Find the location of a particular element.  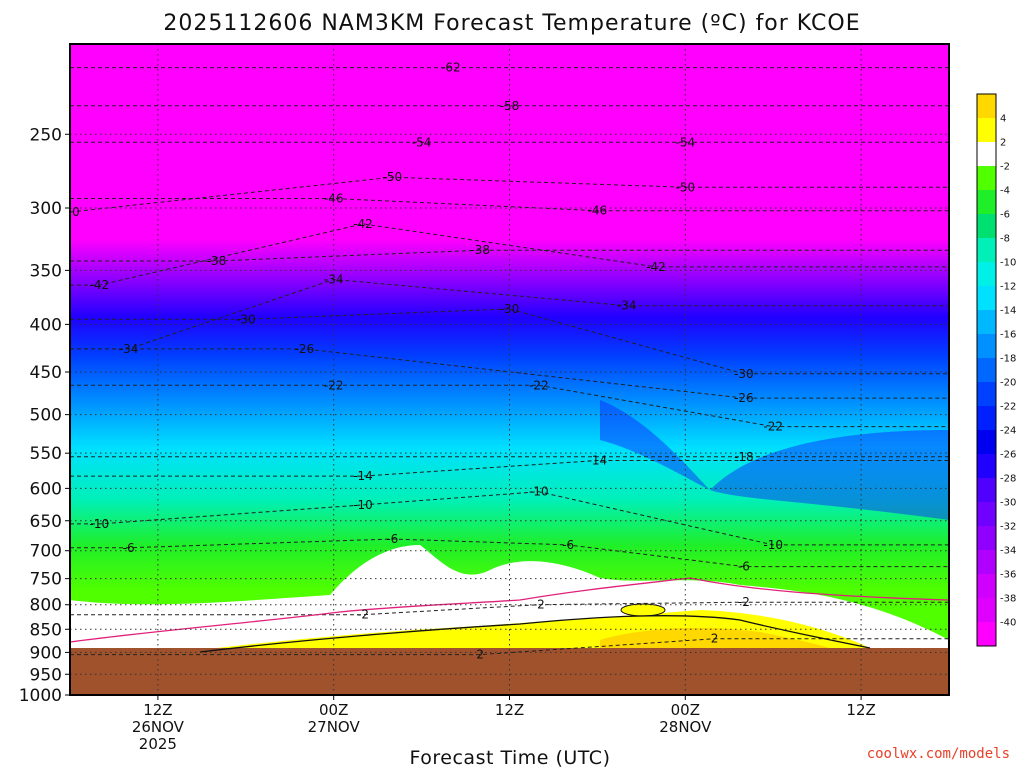

surface-isotherm-line is located at coordinates (535, 633).